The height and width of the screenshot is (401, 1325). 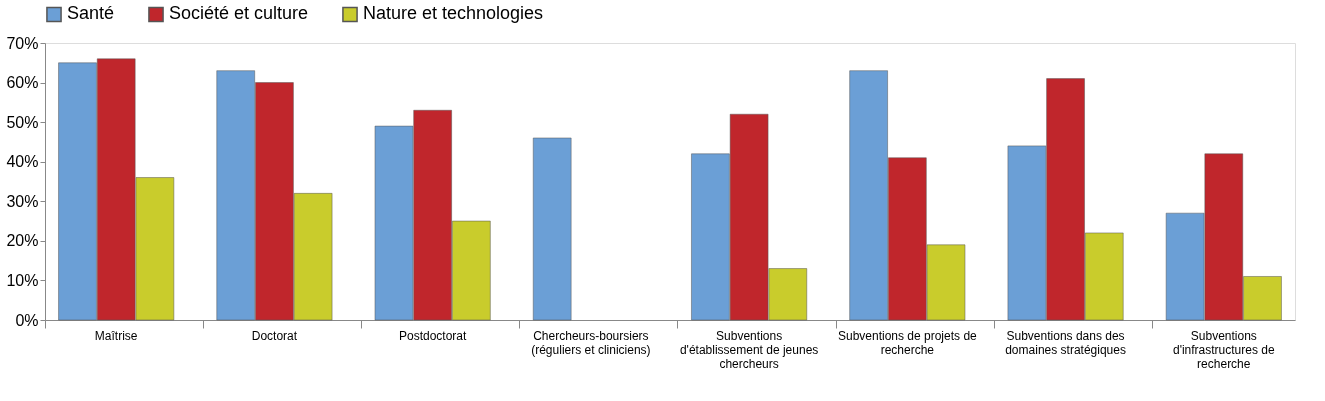 I want to click on x-tick-label: Maîtrise, so click(x=116, y=335).